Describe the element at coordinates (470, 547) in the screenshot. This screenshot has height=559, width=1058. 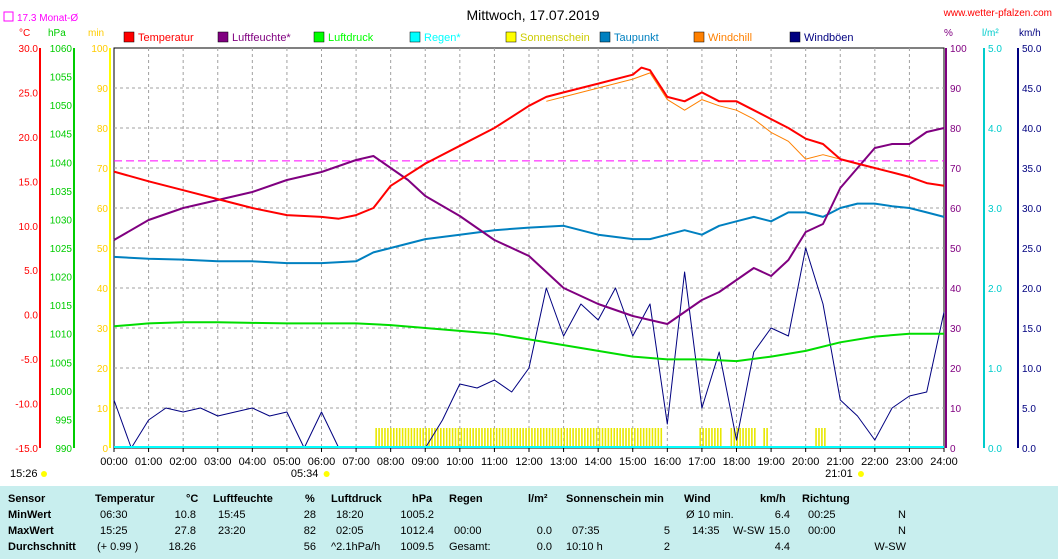
I see `rain-avg-note: Gesamt:` at that location.